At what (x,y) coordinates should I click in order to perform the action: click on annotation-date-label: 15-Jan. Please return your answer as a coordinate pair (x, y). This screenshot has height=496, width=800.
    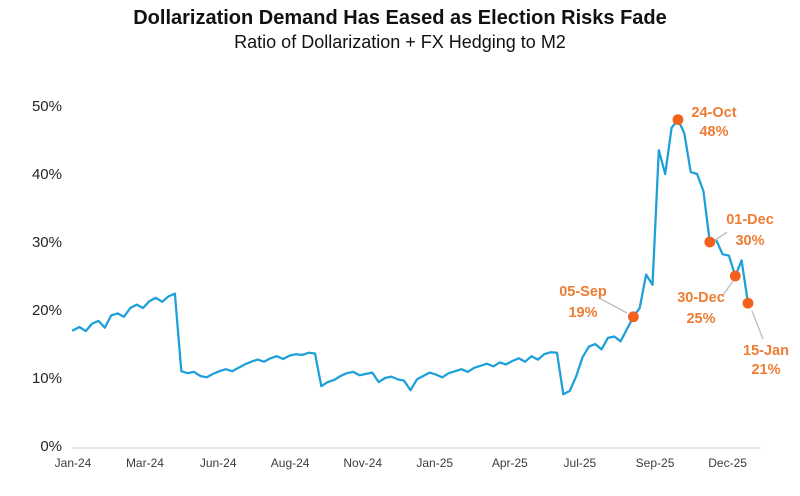
    Looking at the image, I should click on (766, 351).